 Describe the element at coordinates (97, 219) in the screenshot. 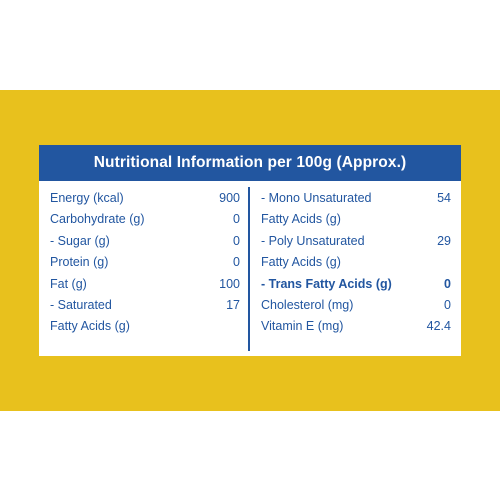

I see `nutrient-label: Carbohydrate (g)` at that location.